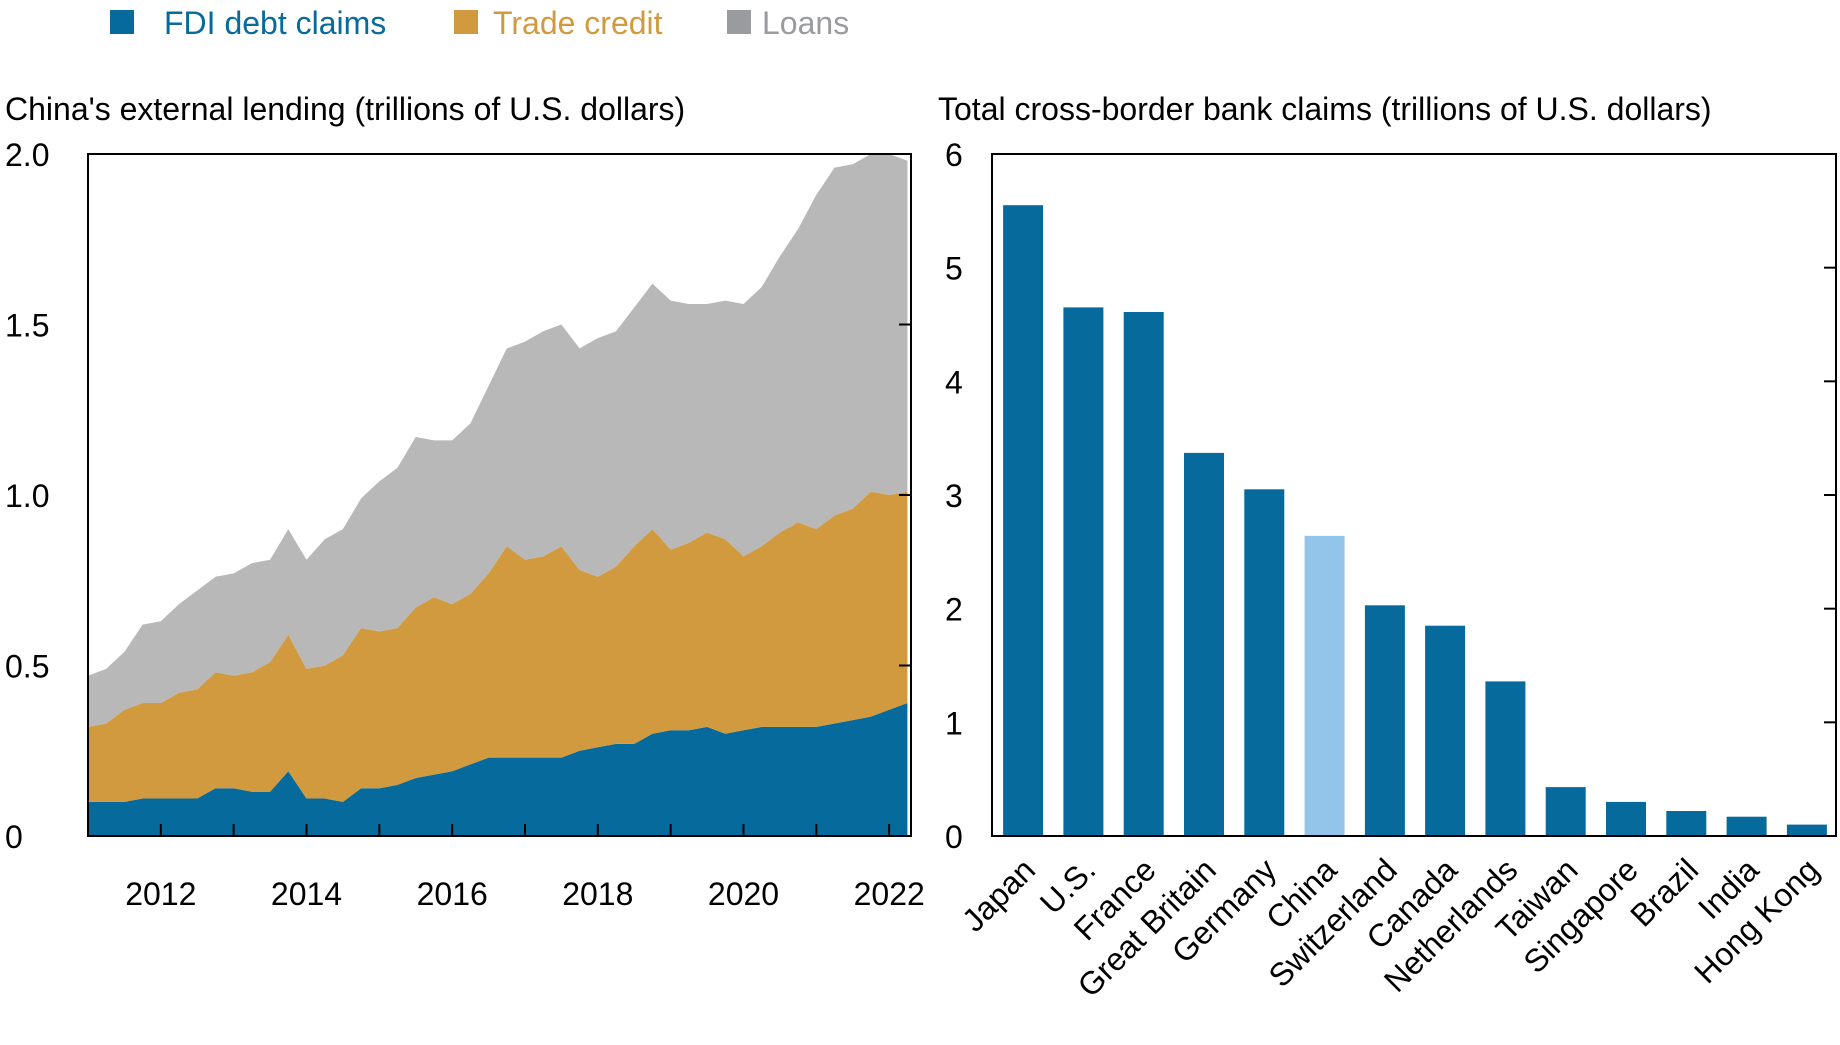 This screenshot has width=1840, height=1045. Describe the element at coordinates (1143, 574) in the screenshot. I see `bar-france` at that location.